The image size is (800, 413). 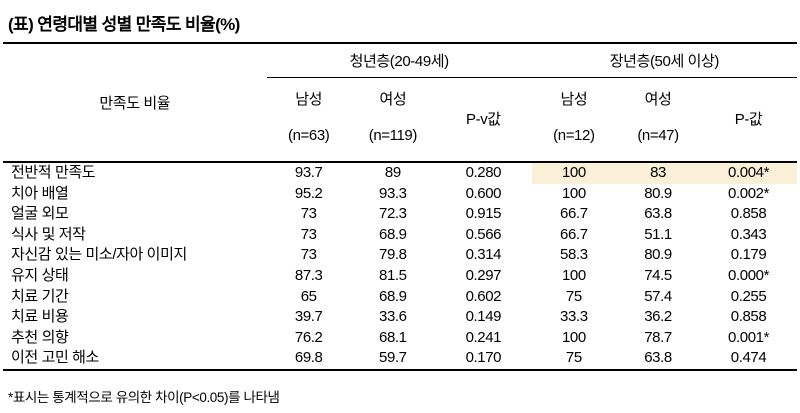 What do you see at coordinates (483, 317) in the screenshot?
I see `cell-value: 0.149` at bounding box center [483, 317].